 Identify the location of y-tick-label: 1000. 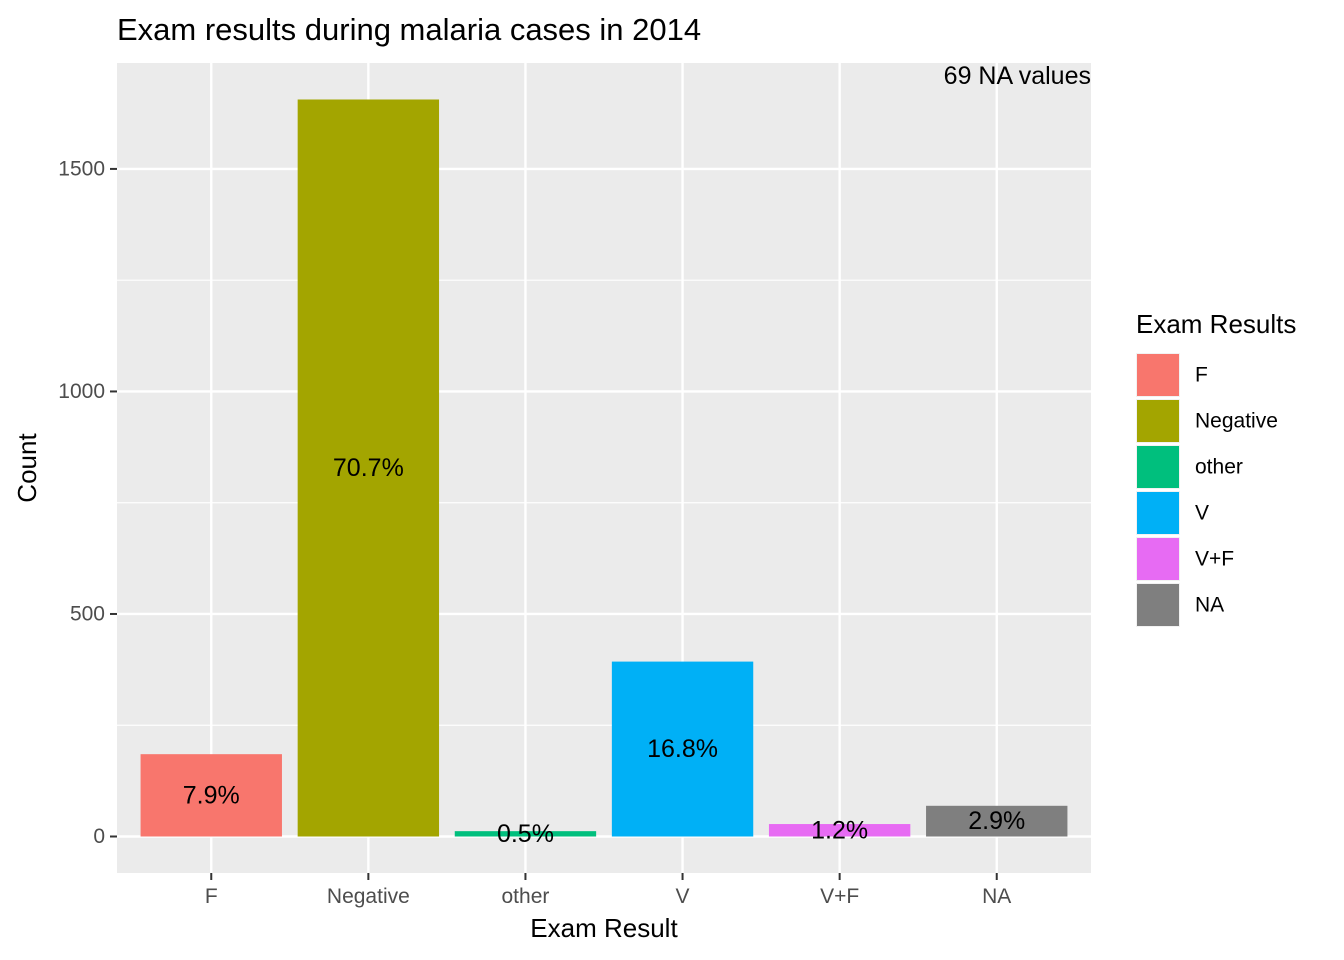
(81, 391).